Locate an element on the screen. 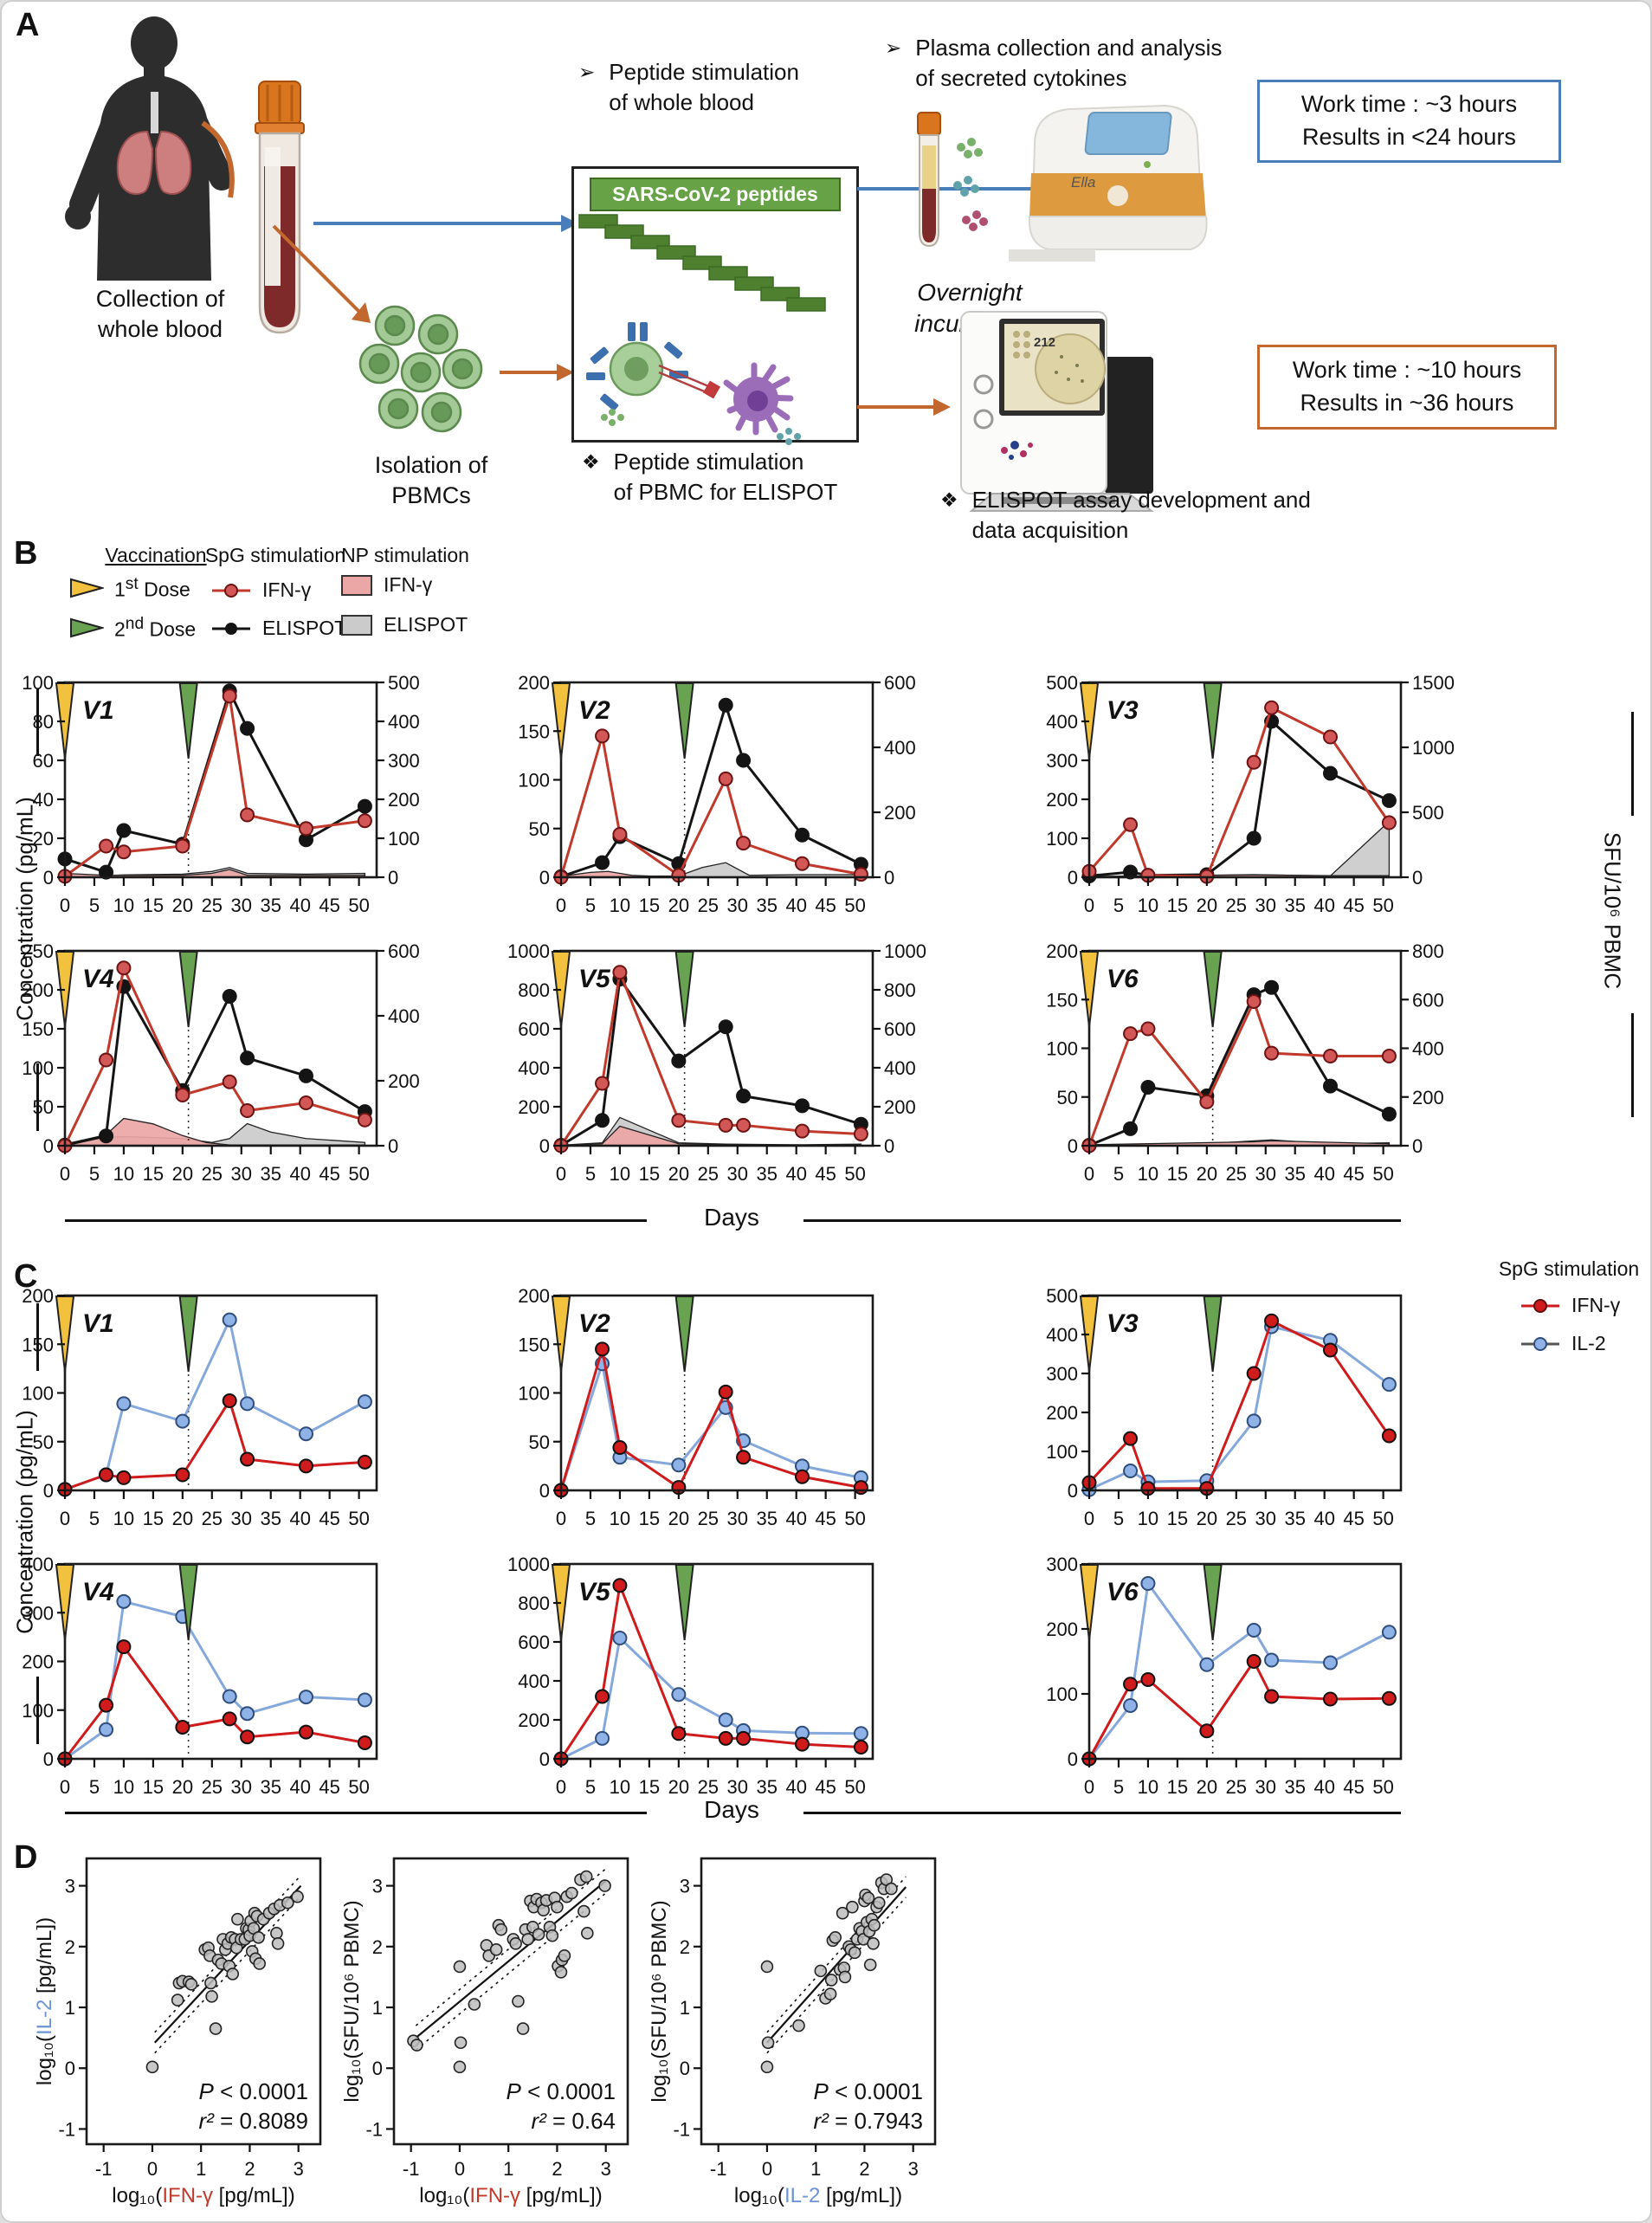  panel-b-label: B is located at coordinates (26, 553).